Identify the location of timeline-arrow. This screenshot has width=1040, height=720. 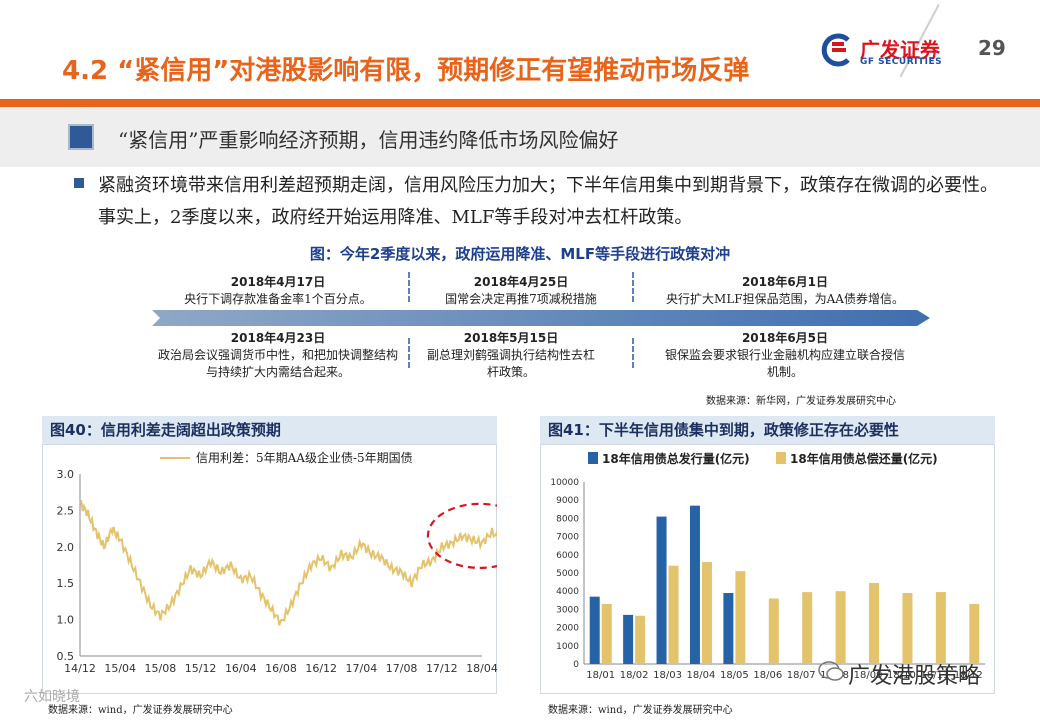
(542, 318).